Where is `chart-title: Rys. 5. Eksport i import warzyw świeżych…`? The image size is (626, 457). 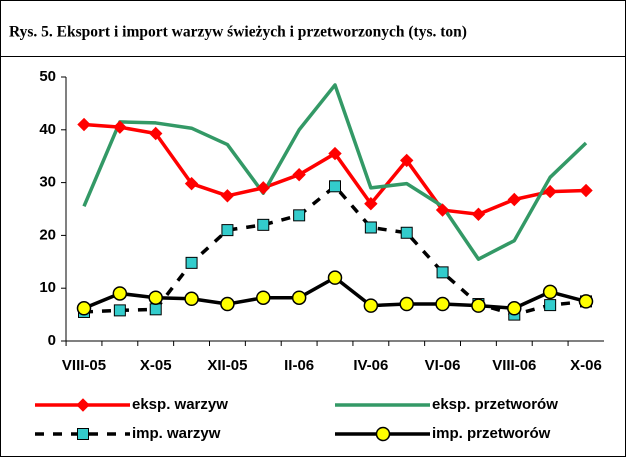 chart-title: Rys. 5. Eksport i import warzyw świeżych… is located at coordinates (238, 32).